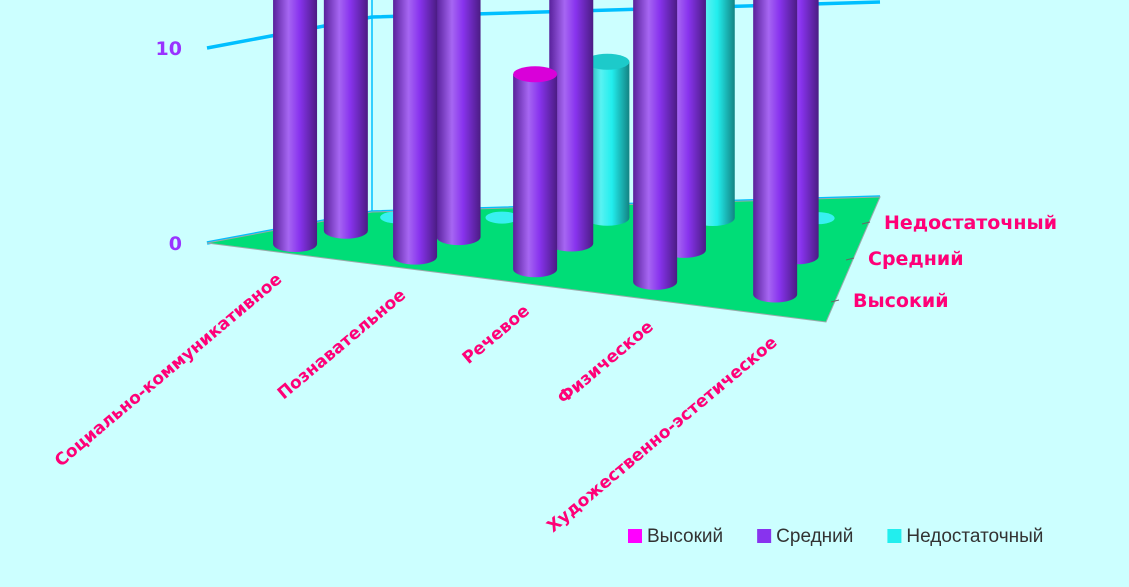 Image resolution: width=1129 pixels, height=587 pixels. I want to click on depth-label: Средний, so click(916, 259).